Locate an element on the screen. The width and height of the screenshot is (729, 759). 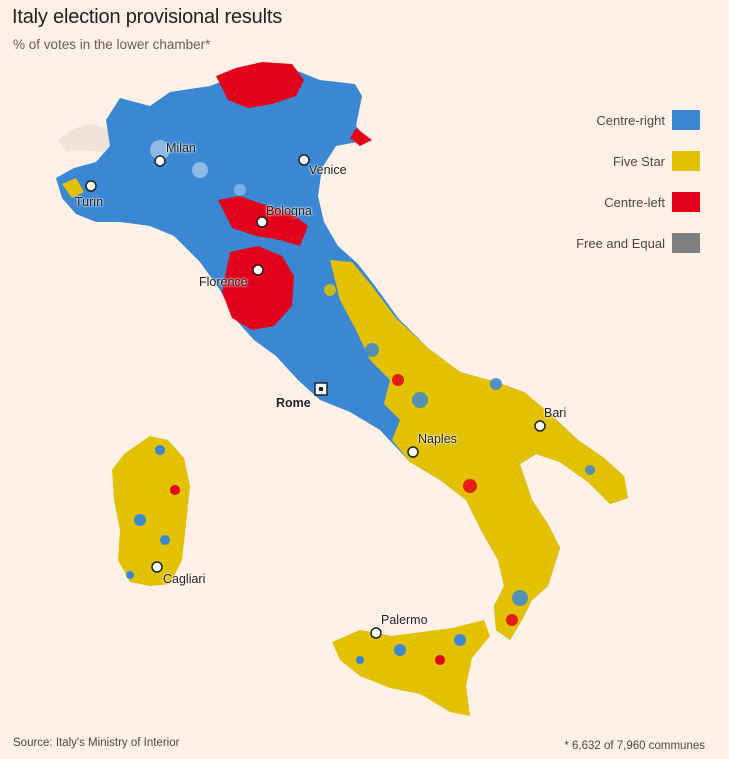
venice-label: Venice is located at coordinates (328, 170).